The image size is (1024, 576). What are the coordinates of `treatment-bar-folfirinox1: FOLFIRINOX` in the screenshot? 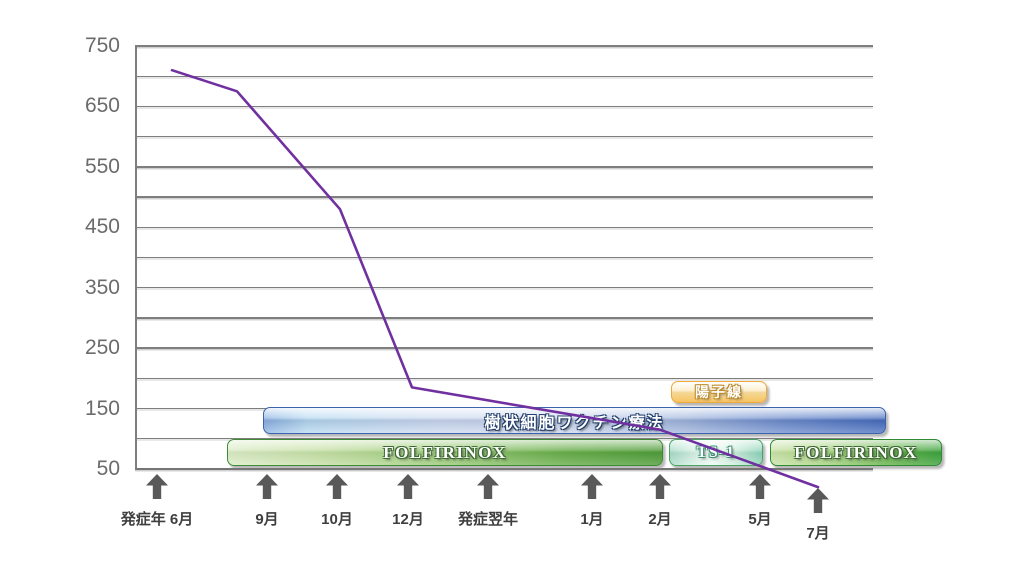 It's located at (445, 452).